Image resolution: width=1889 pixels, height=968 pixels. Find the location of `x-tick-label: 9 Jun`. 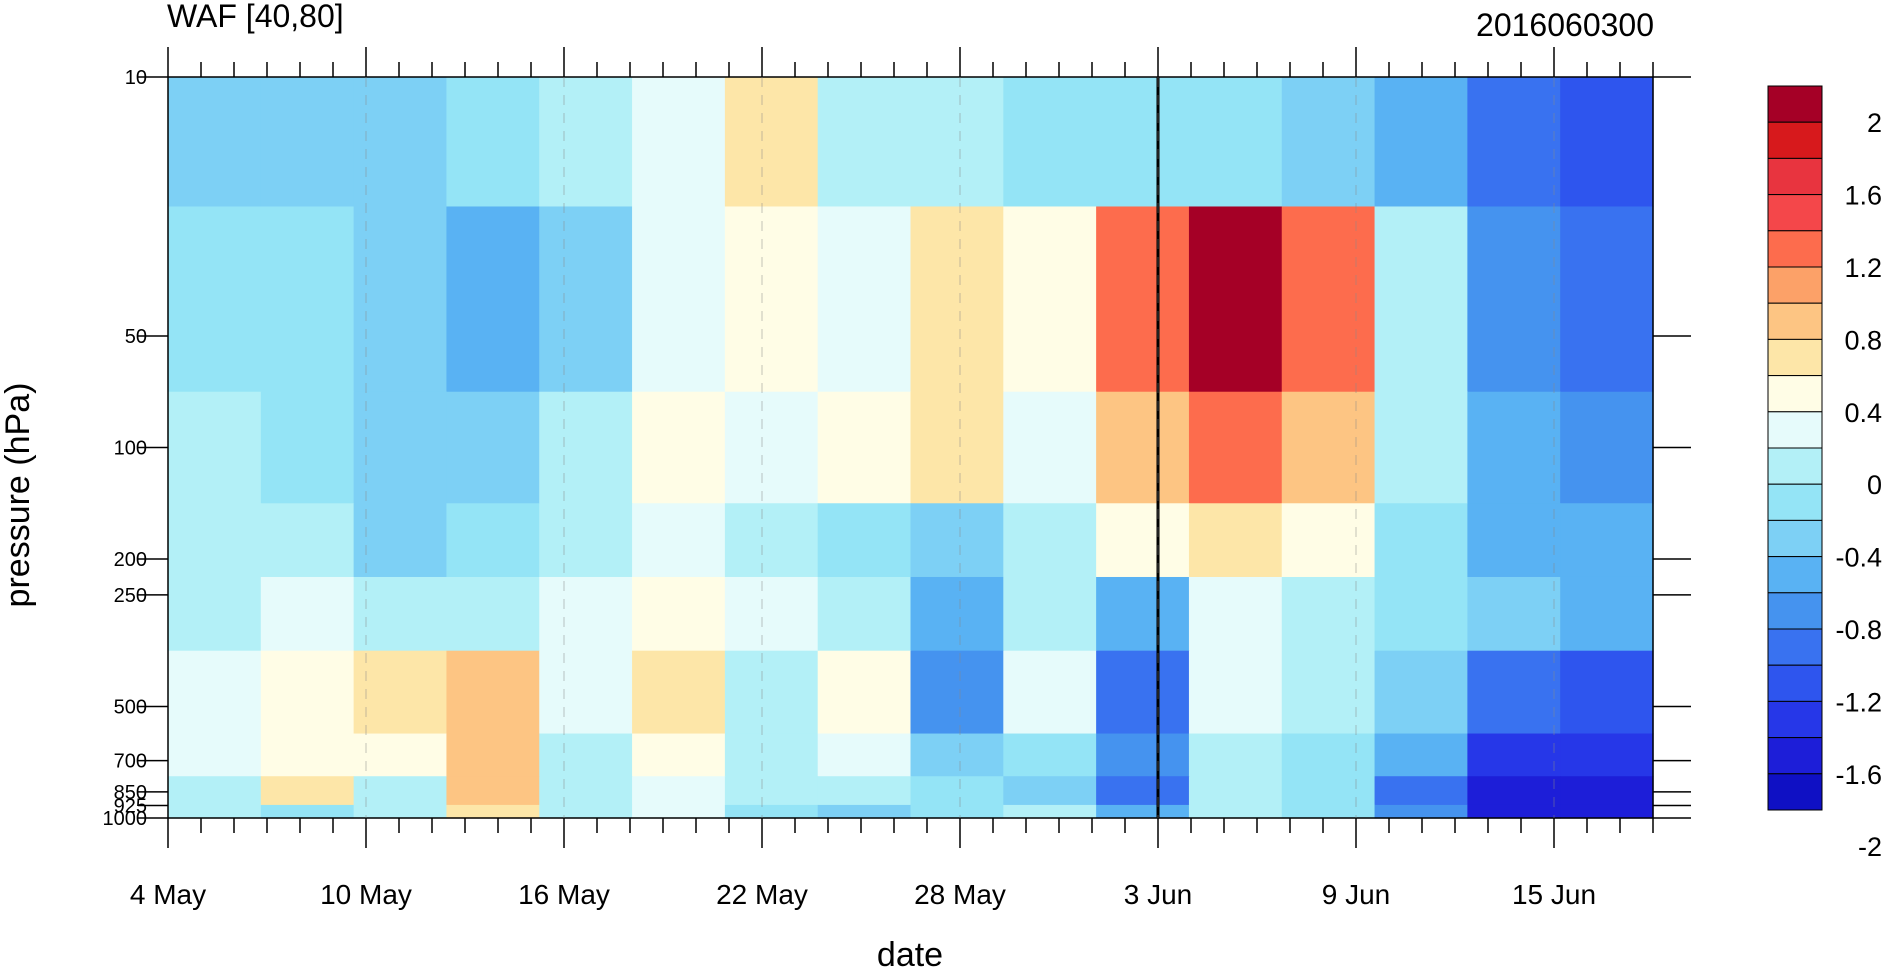

x-tick-label: 9 Jun is located at coordinates (1356, 894).